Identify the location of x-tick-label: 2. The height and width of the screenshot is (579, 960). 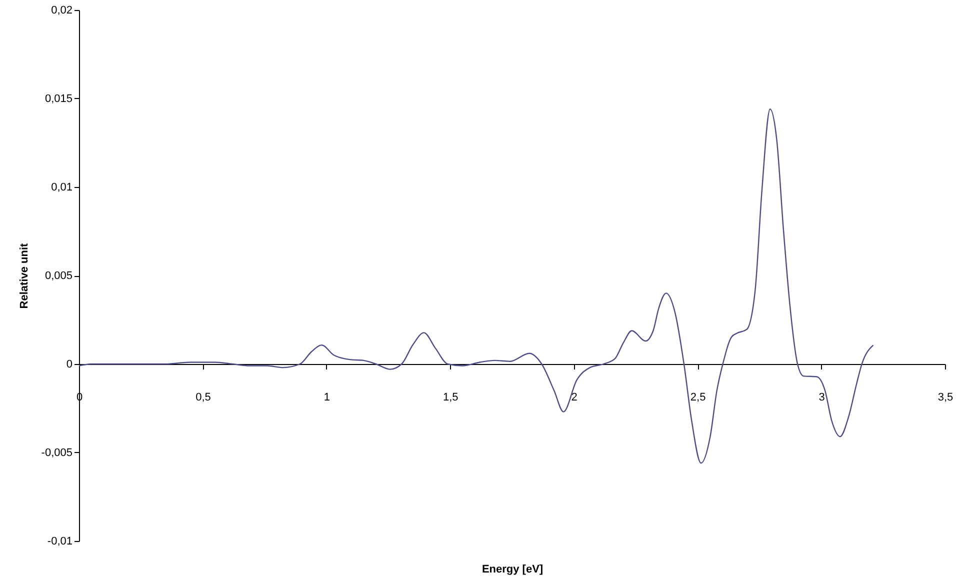
(574, 398).